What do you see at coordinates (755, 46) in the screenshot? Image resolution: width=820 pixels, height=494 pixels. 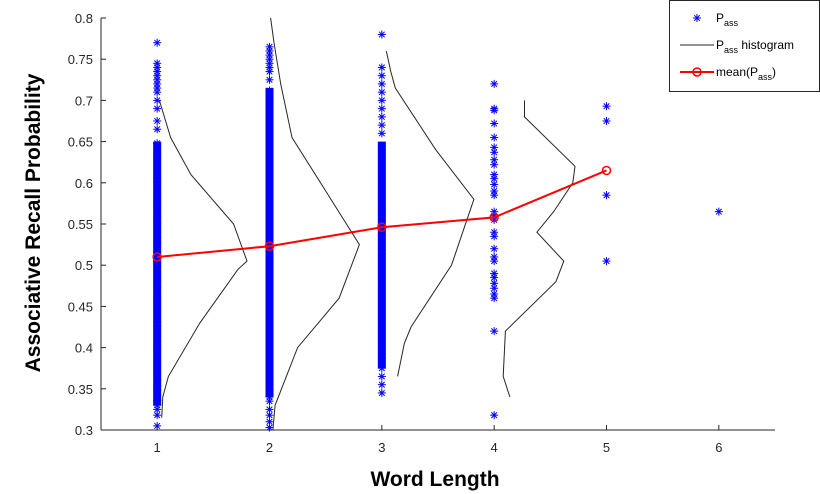 I see `legend-label: Pass histogram` at bounding box center [755, 46].